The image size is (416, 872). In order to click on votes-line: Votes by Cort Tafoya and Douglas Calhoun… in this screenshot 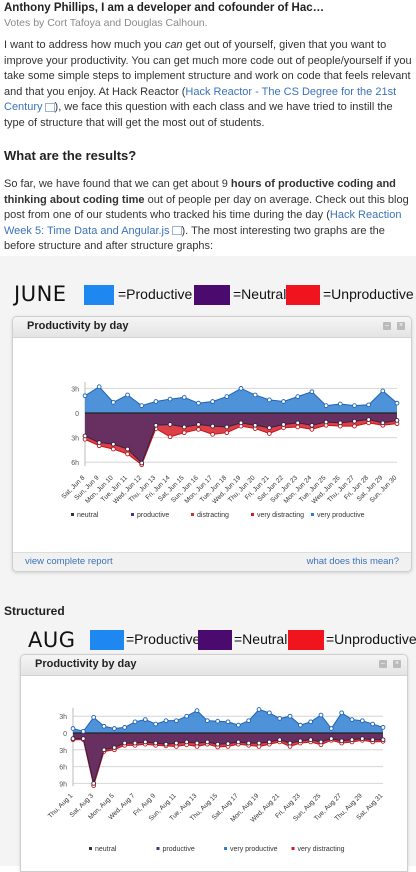, I will do `click(106, 23)`.